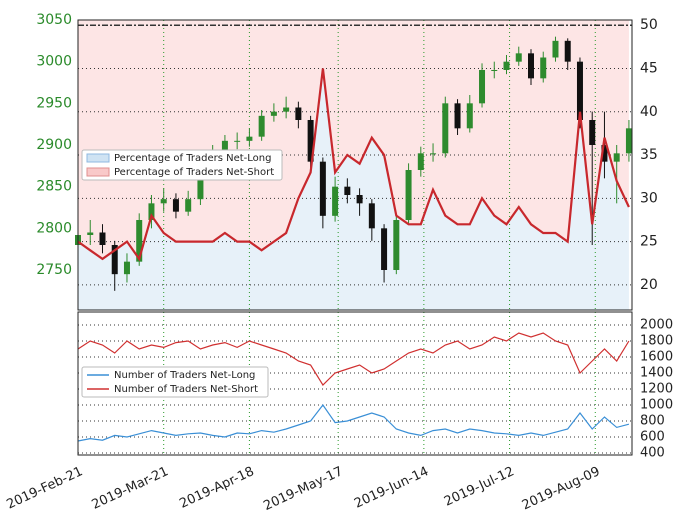  I want to click on y-tick-label: 2750, so click(54, 270).